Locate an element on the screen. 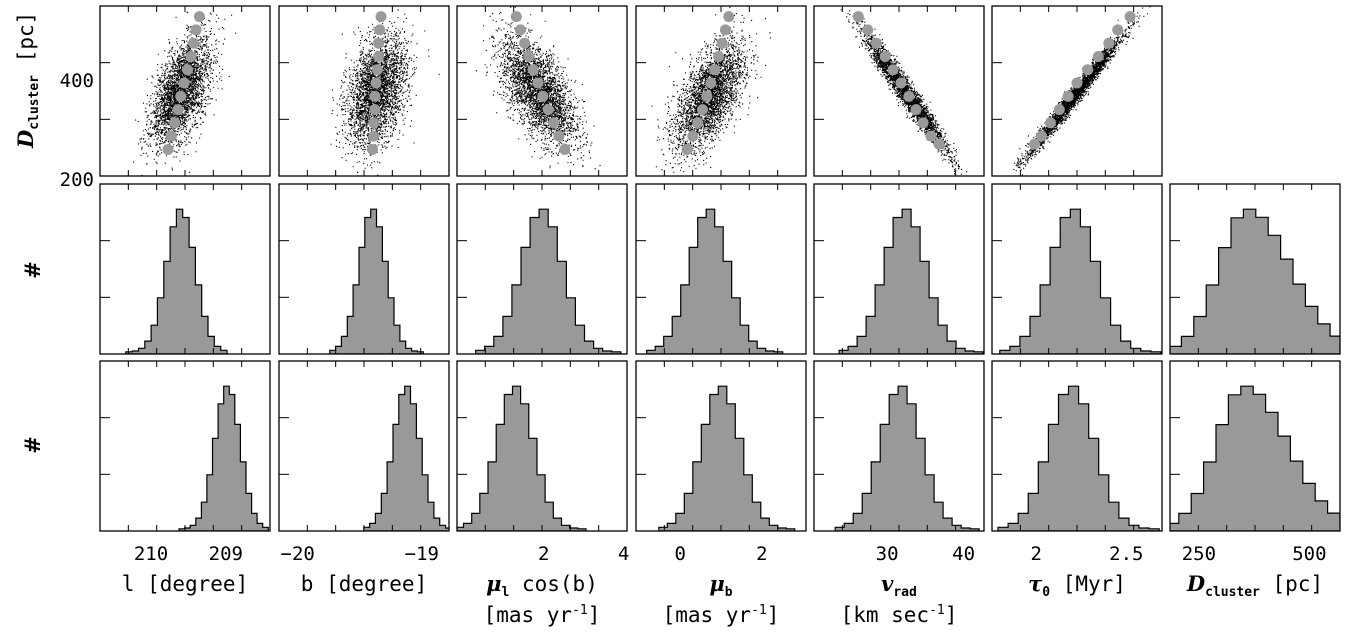 This screenshot has width=1364, height=633. x-tick-label: −20 is located at coordinates (298, 554).